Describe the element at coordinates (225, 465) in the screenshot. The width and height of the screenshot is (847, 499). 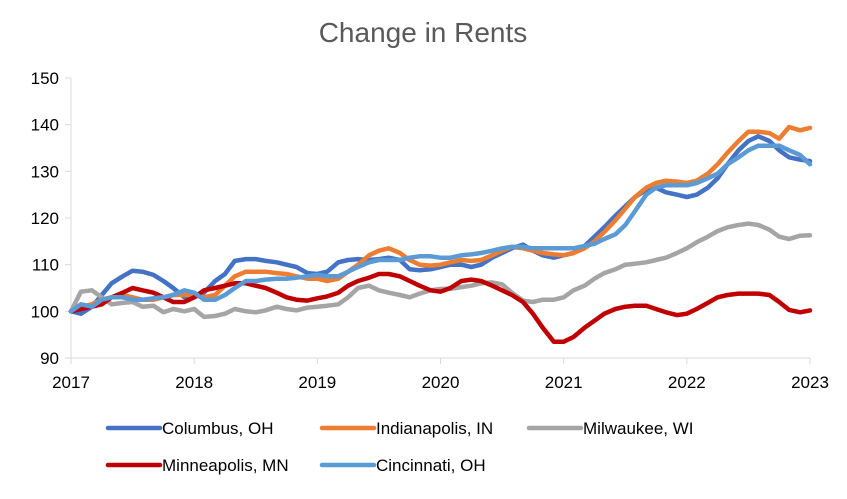
I see `legend-label-3: Minneapolis, MN` at that location.